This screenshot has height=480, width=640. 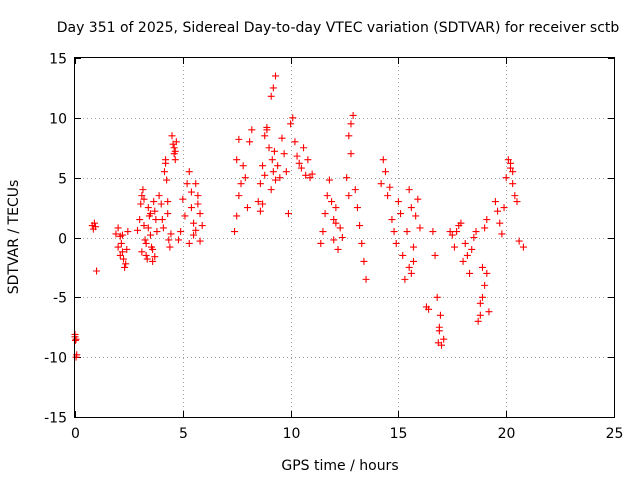 I want to click on y-tick-label: -15, so click(x=55, y=419).